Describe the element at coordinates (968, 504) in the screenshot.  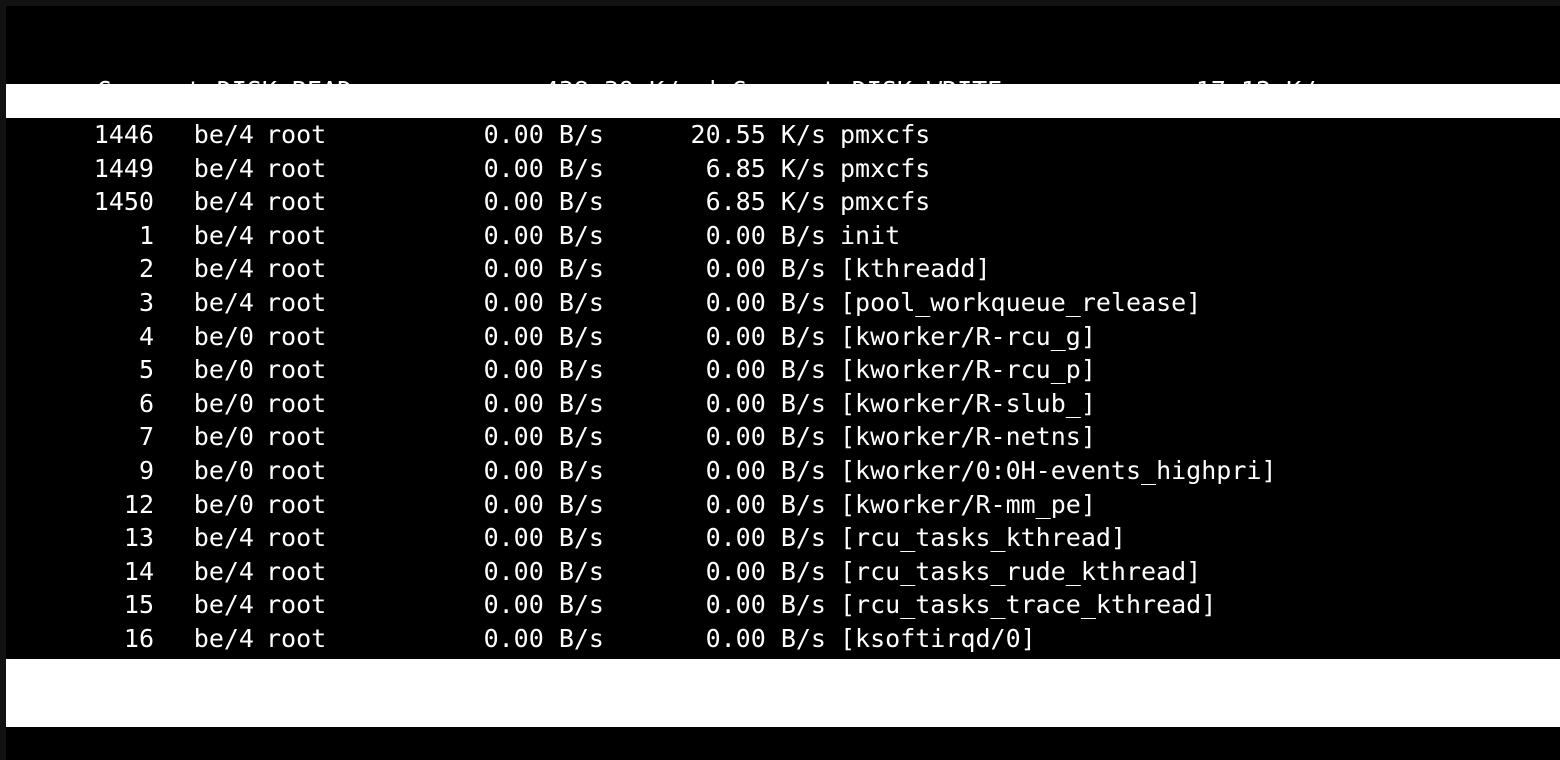
I see `row-command: [kworker/R-mm_pe]` at that location.